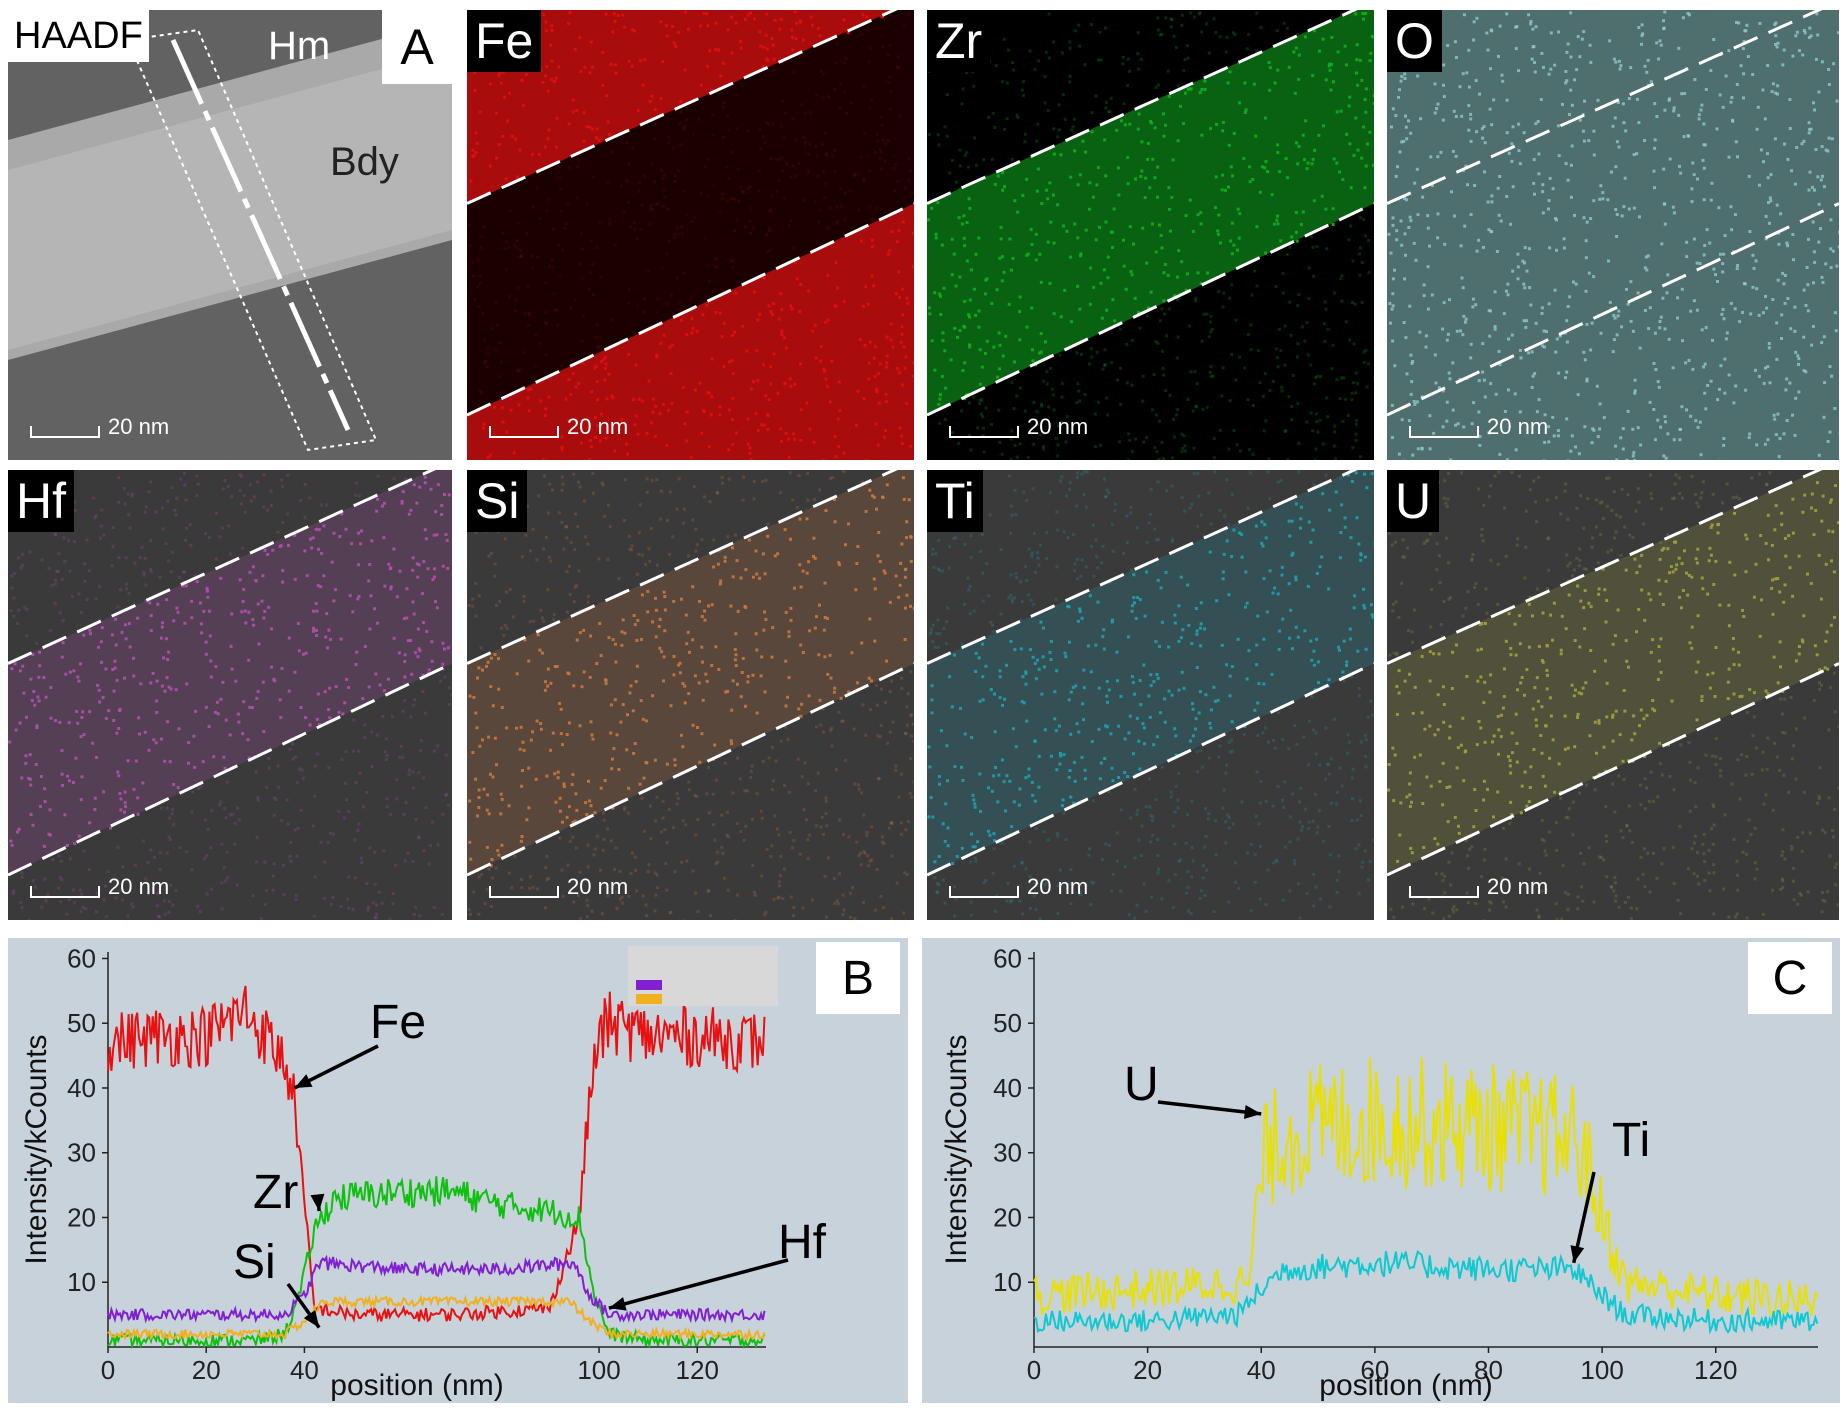 The image size is (1847, 1409). I want to click on ti-map-image, so click(1150, 695).